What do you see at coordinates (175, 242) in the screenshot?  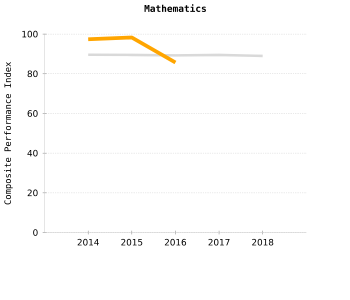 I see `x-tick-label: 2016` at bounding box center [175, 242].